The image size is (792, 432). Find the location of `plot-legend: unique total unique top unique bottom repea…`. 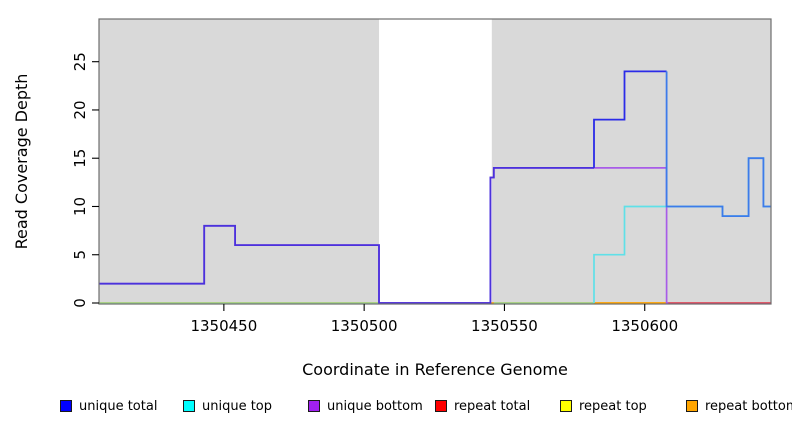

plot-legend: unique total unique top unique bottom repea… is located at coordinates (396, 408).